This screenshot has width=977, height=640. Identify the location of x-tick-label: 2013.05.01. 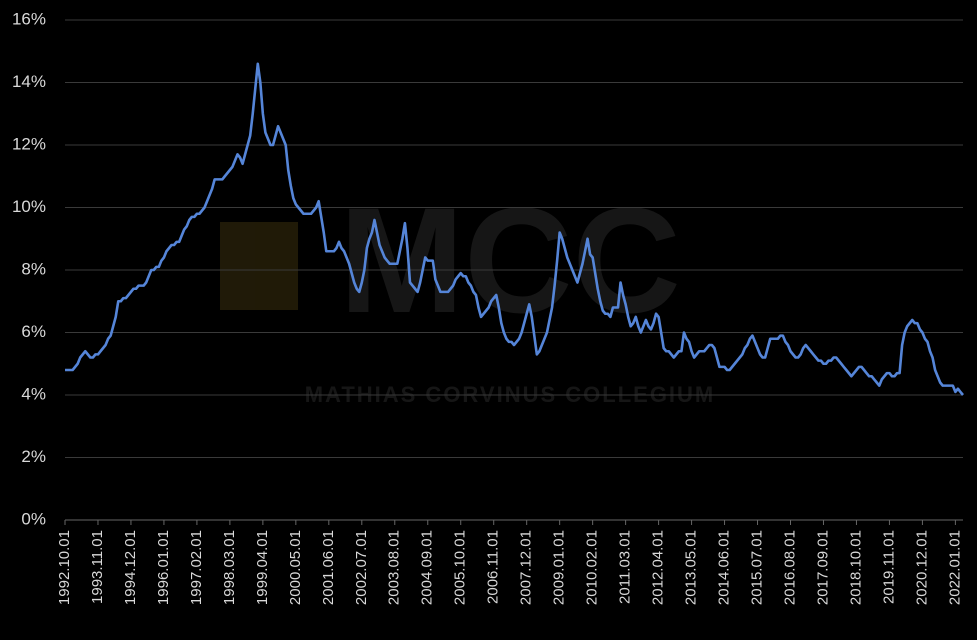
(691, 567).